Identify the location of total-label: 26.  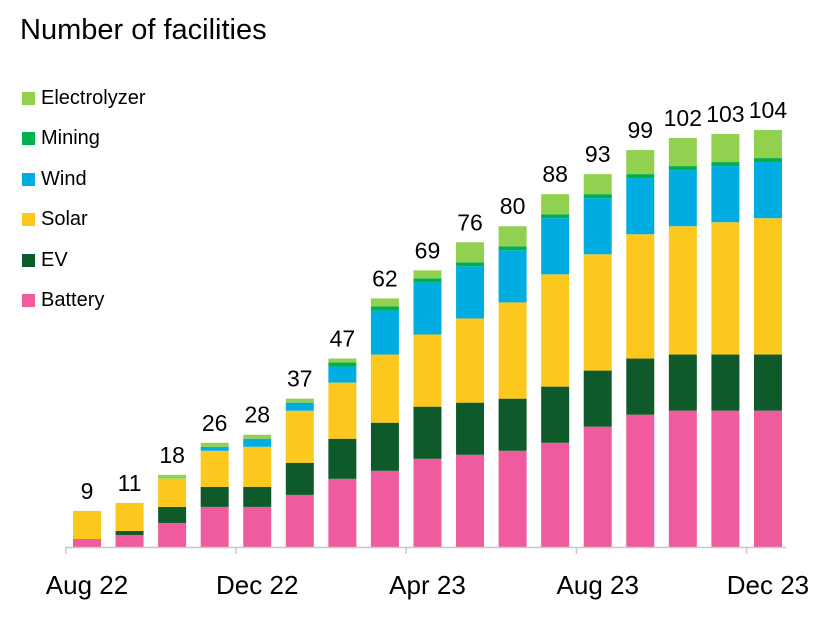
(215, 423).